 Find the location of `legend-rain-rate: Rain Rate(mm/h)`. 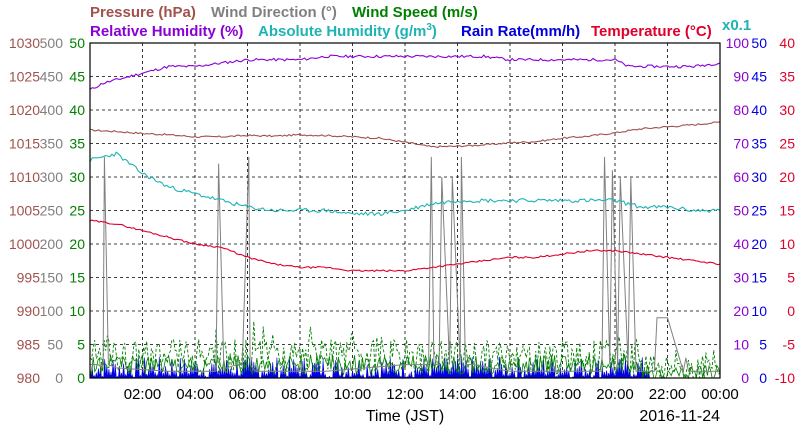

legend-rain-rate: Rain Rate(mm/h) is located at coordinates (520, 31).